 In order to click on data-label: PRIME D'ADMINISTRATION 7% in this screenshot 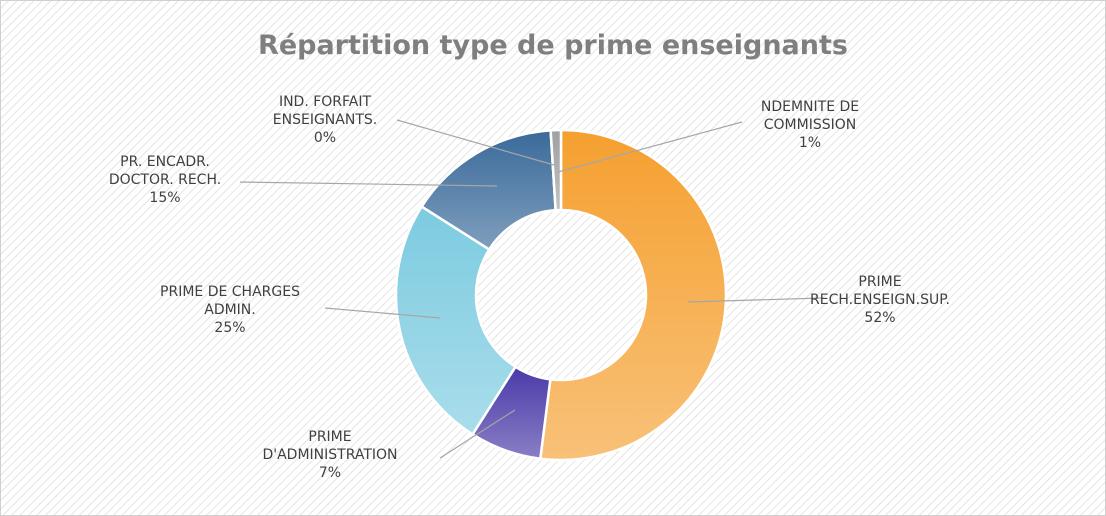, I will do `click(329, 455)`.